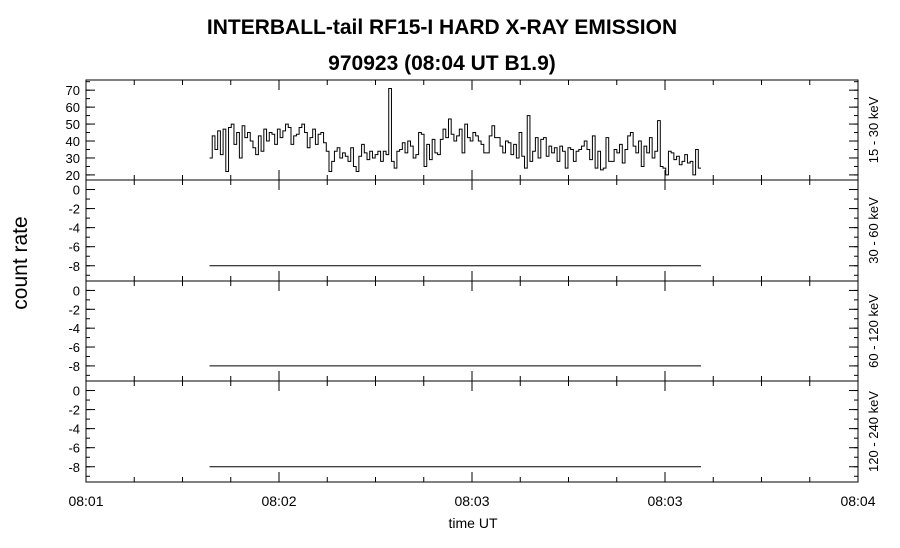 The height and width of the screenshot is (548, 900). Describe the element at coordinates (873, 331) in the screenshot. I see `band-label: 60 - 120 keV` at that location.